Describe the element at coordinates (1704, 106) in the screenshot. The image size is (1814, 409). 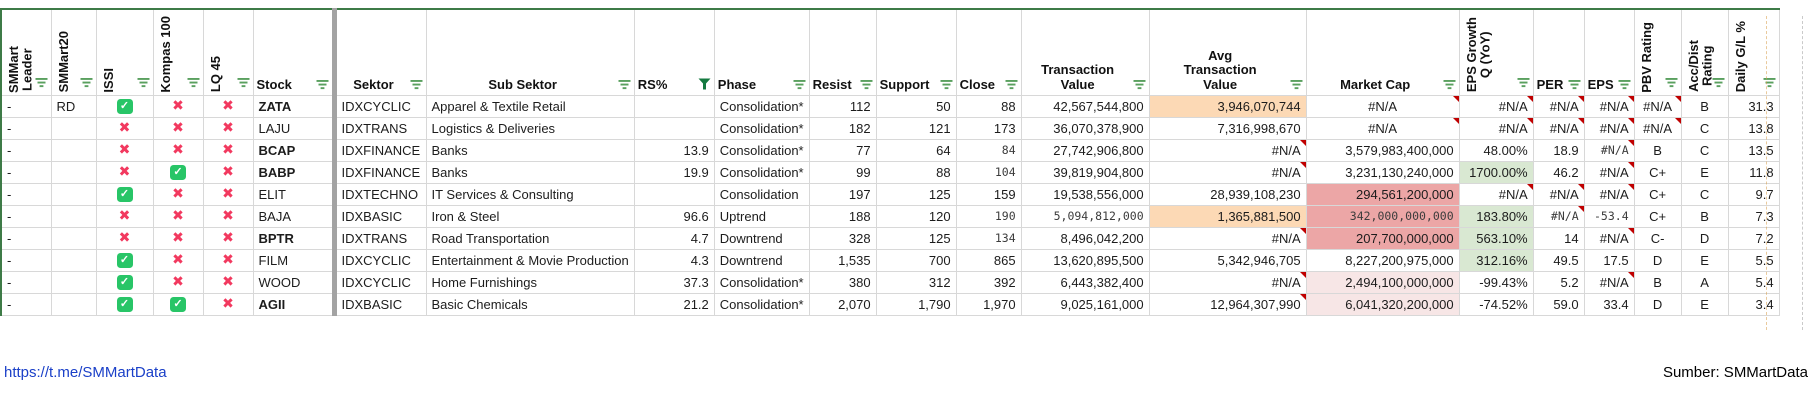
I see `cell-accdist: B` at that location.